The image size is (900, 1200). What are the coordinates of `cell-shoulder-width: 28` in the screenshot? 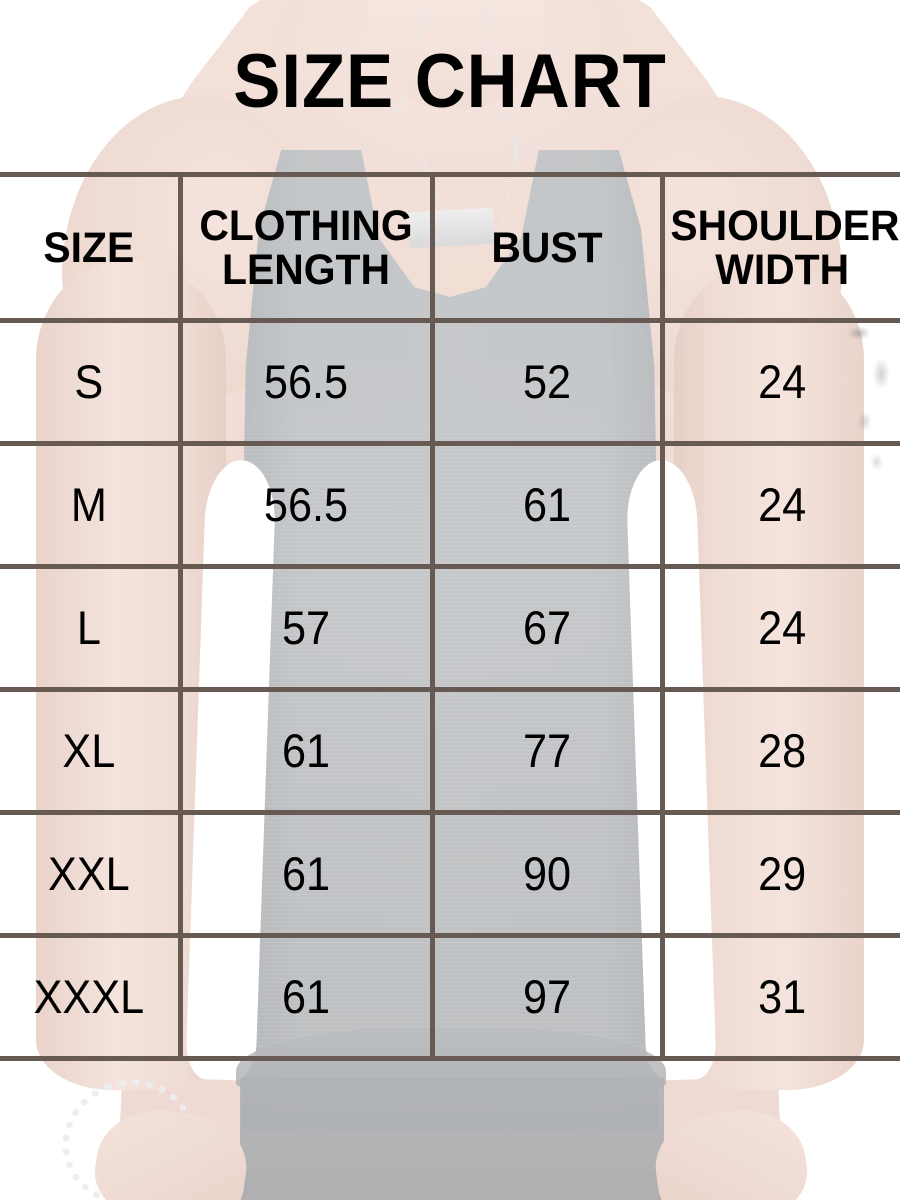 It's located at (780, 751).